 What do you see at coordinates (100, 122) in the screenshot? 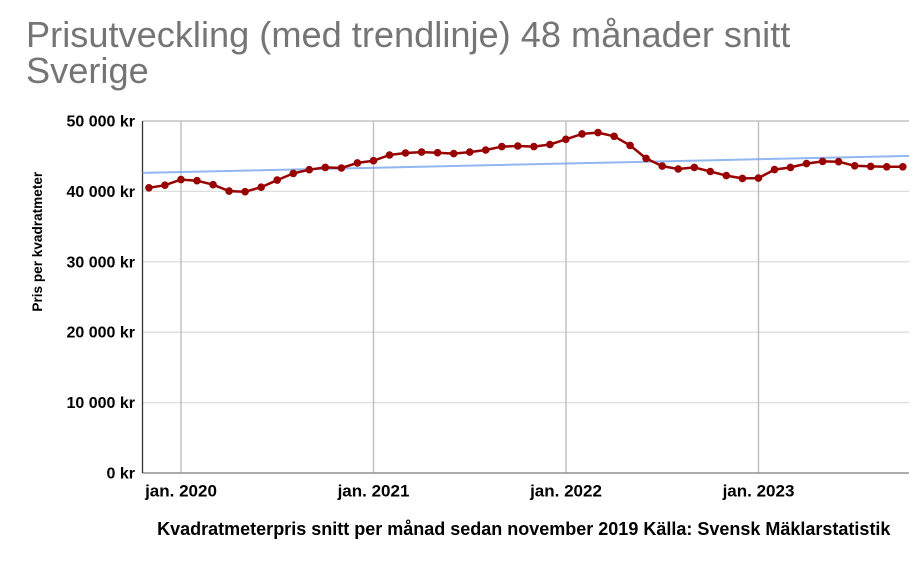
I see `svg-text: 50 000 kr` at bounding box center [100, 122].